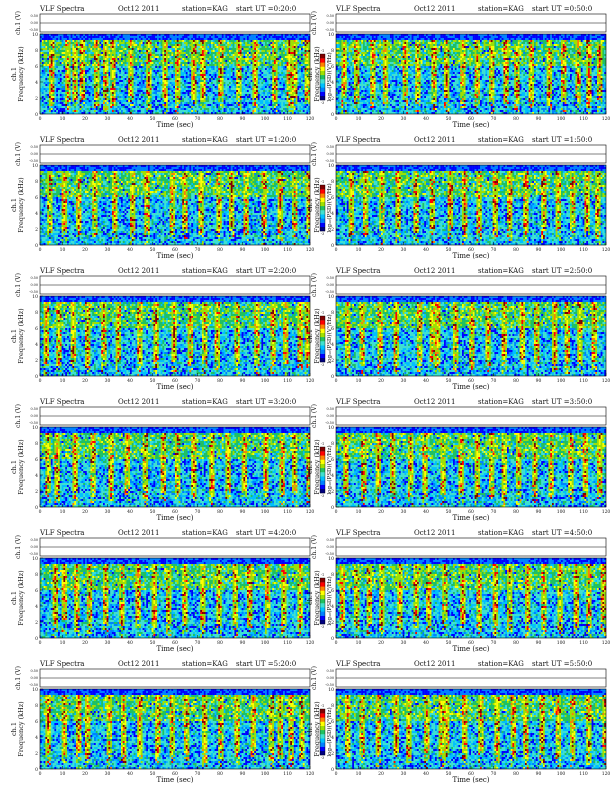  I want to click on y-tick-label: 6, so click(36, 67).